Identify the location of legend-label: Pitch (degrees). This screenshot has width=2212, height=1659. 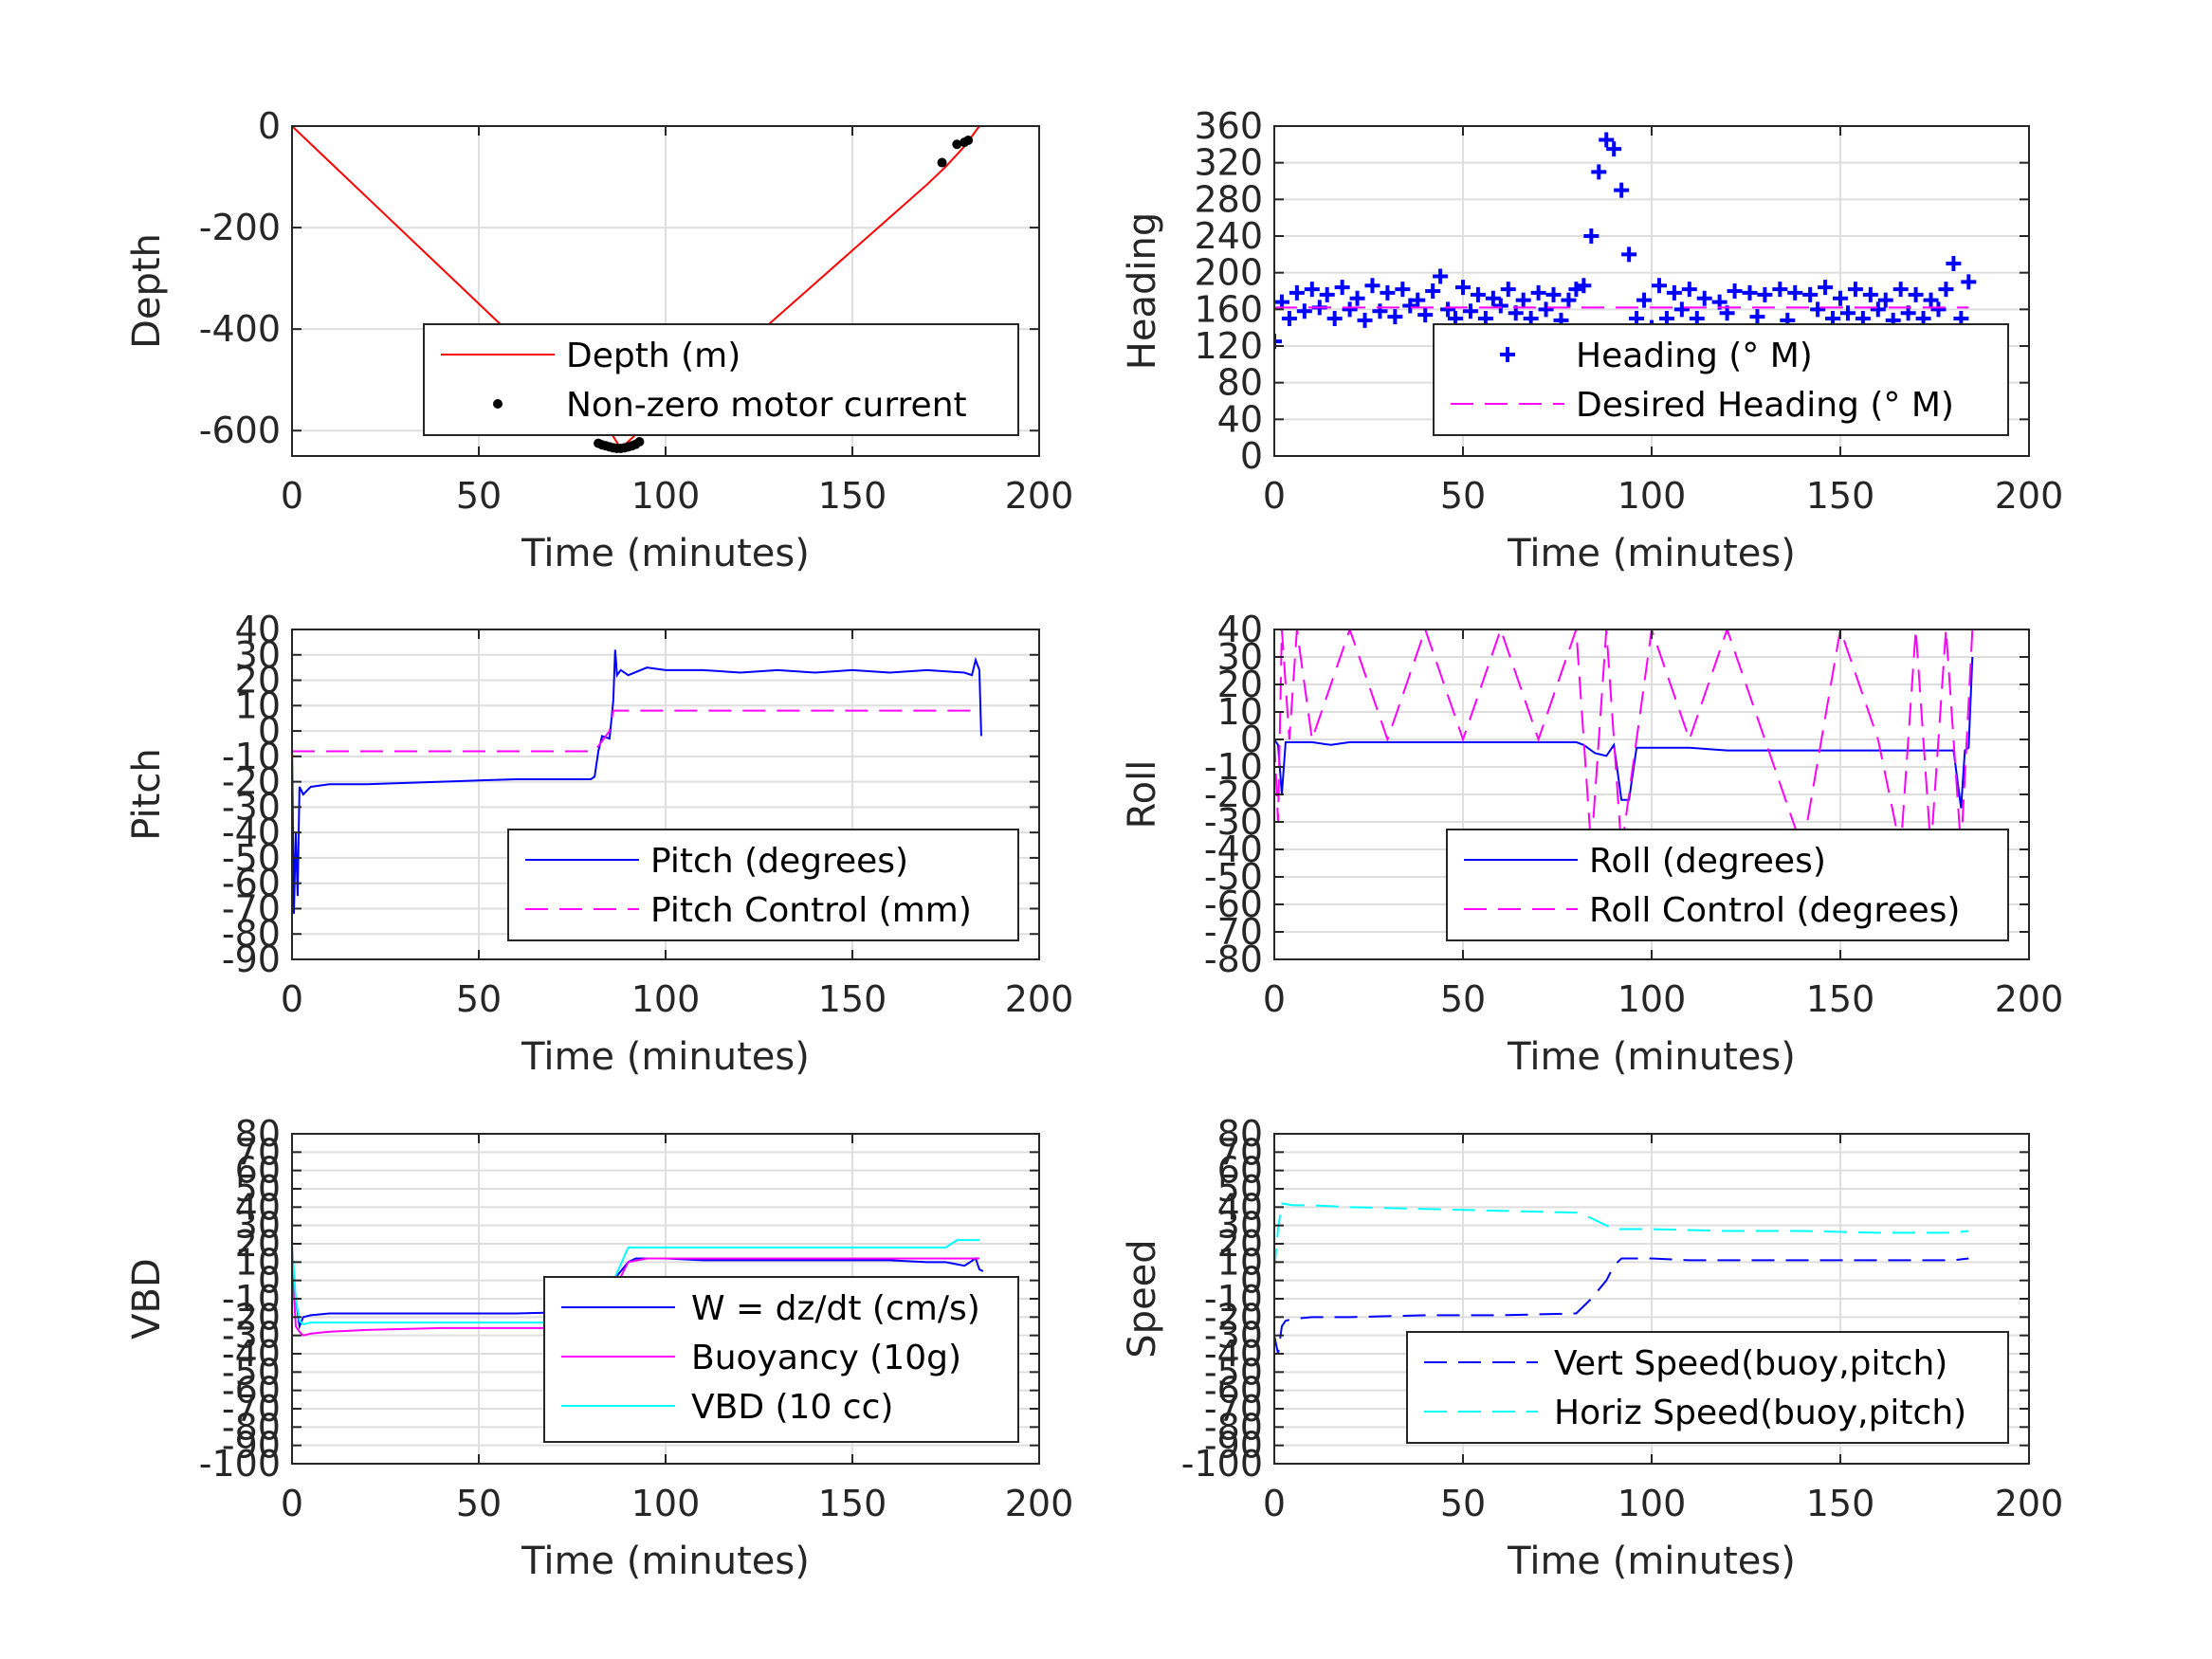
(779, 861).